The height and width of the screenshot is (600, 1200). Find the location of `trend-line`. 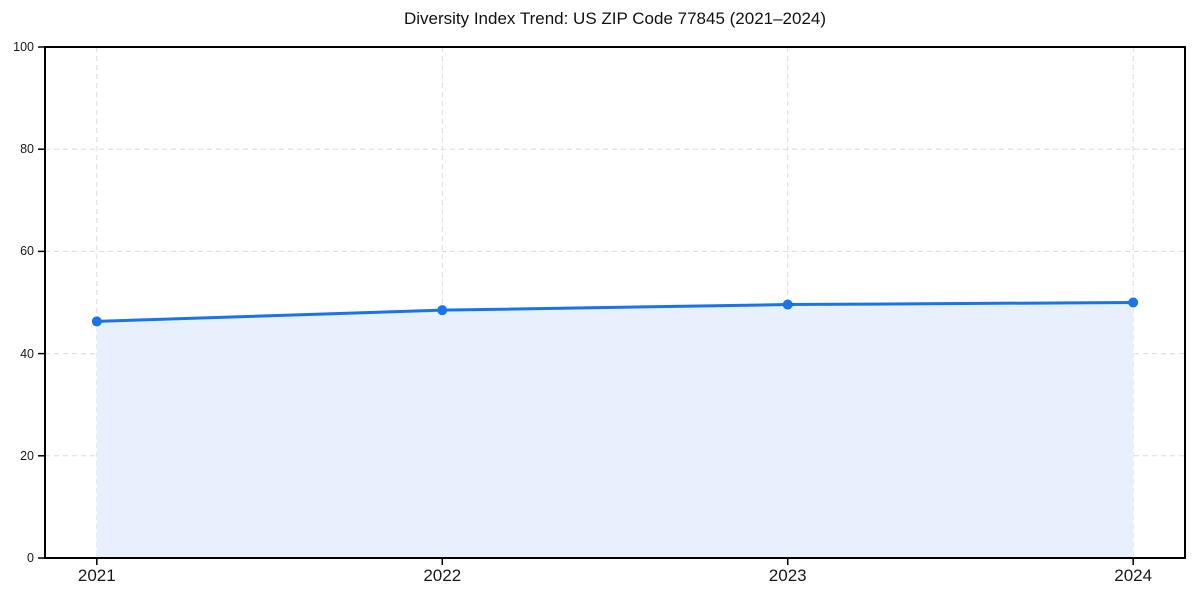

trend-line is located at coordinates (615, 312).